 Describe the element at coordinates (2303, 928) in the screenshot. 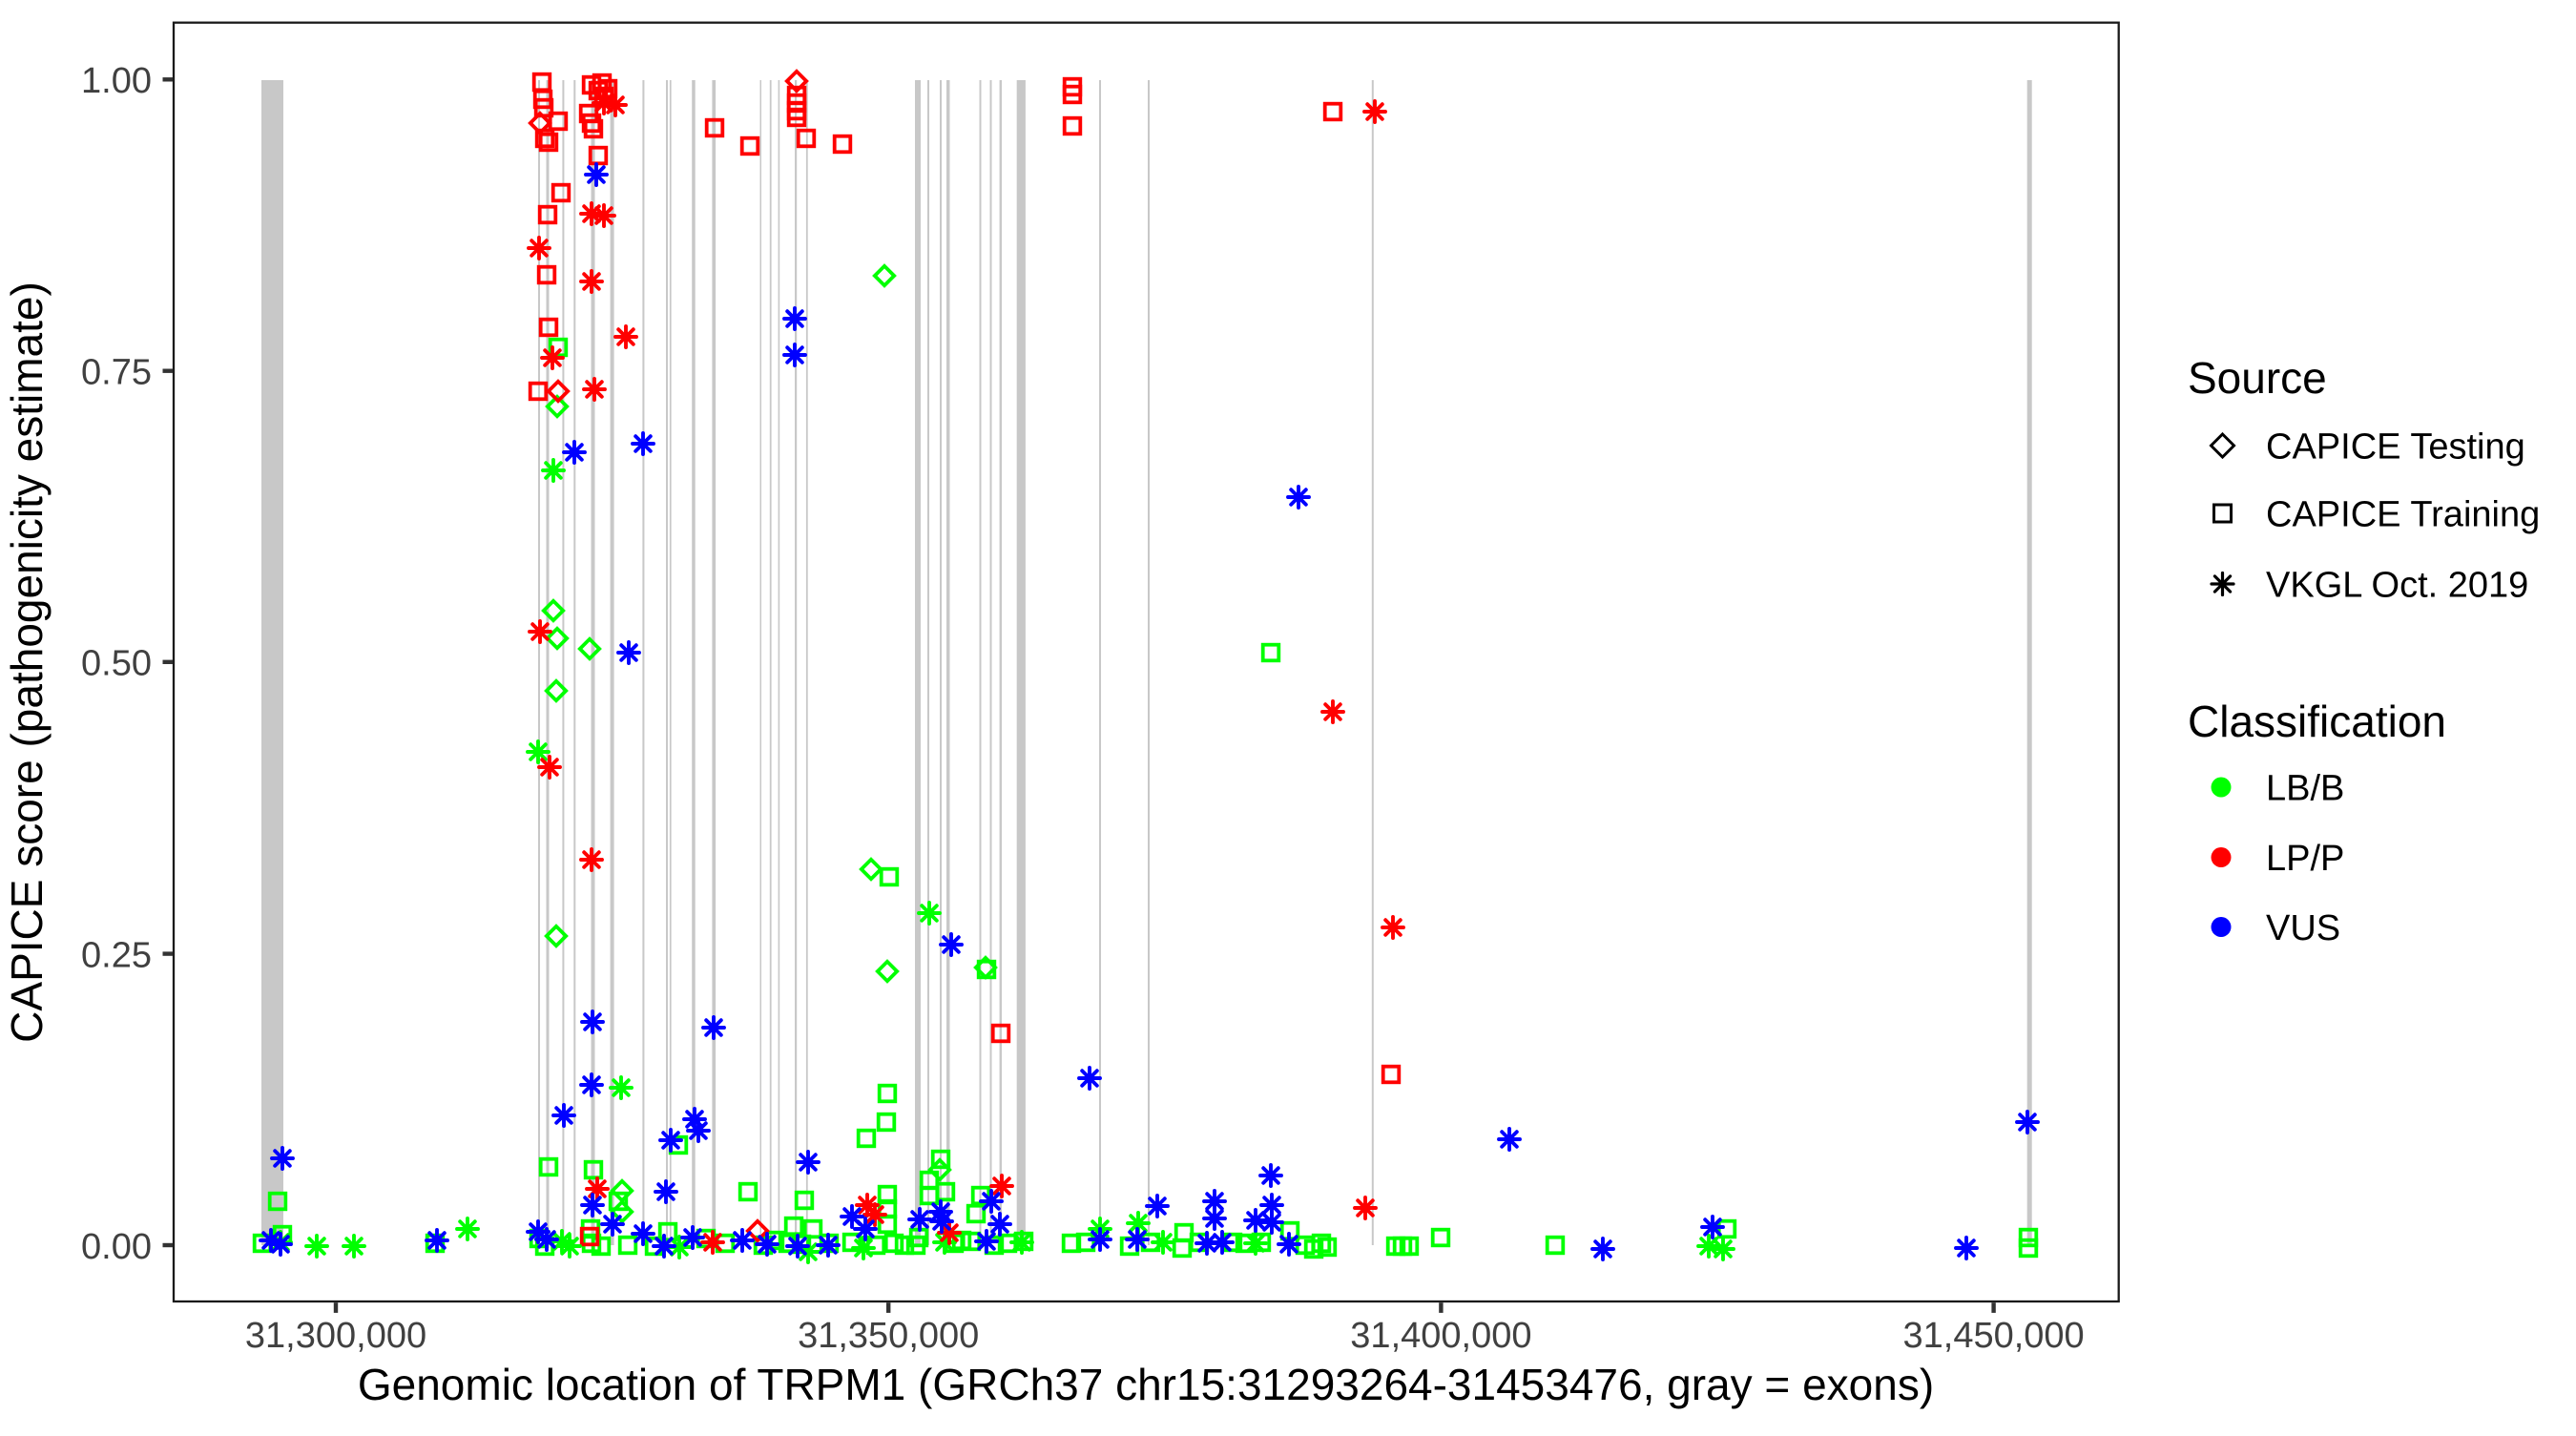

I see `svg-text: VUS` at that location.